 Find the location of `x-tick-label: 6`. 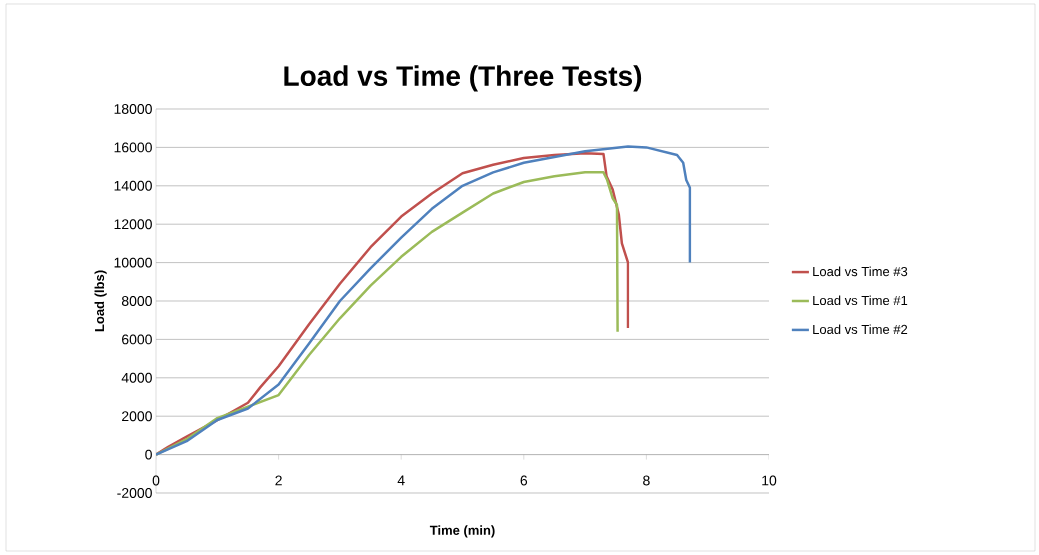

x-tick-label: 6 is located at coordinates (524, 480).